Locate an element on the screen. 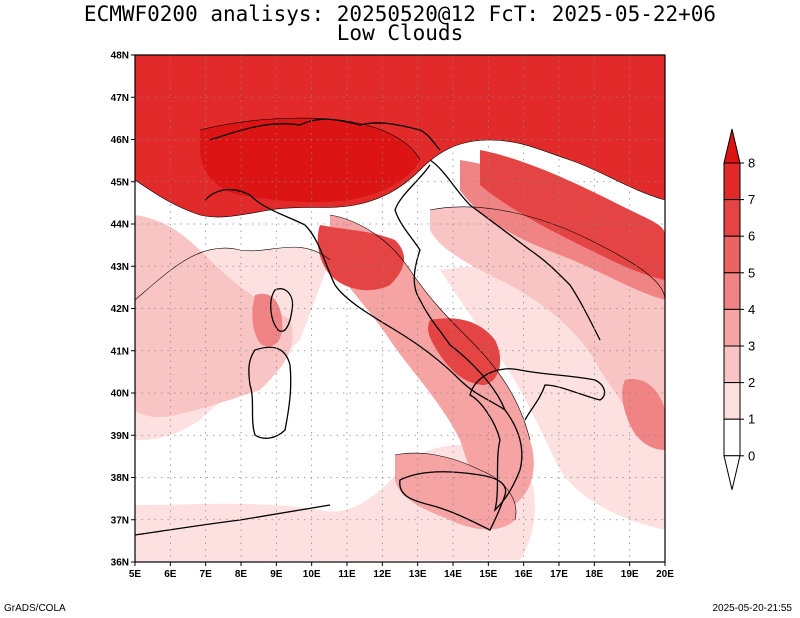 The image size is (800, 618). footer-credit: GrADS/COLA is located at coordinates (35, 608).